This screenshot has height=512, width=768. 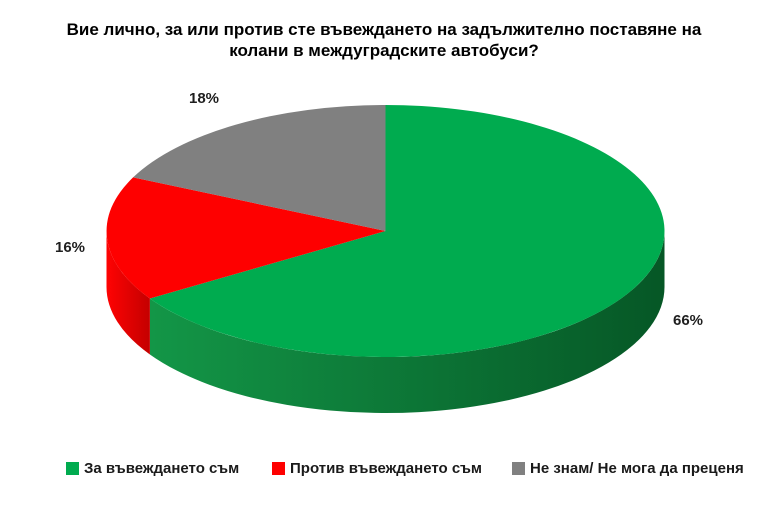 What do you see at coordinates (204, 98) in the screenshot?
I see `pie-data-label-gray: 18%` at bounding box center [204, 98].